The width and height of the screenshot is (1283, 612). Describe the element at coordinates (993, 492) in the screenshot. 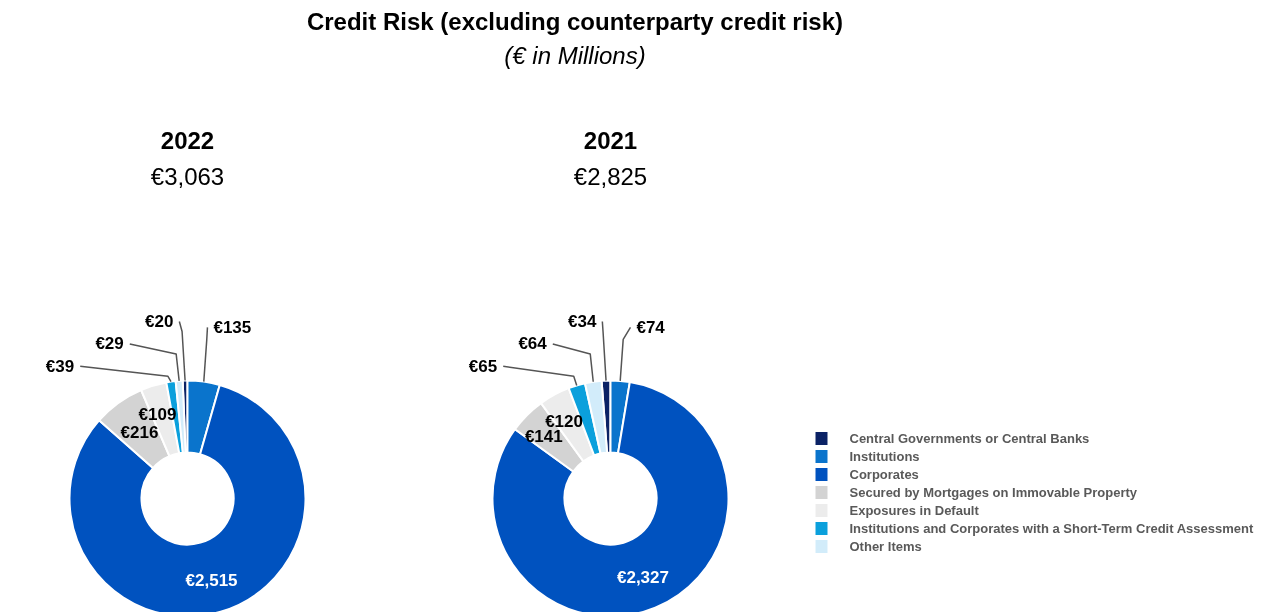

I see `legend-label: Secured by Mortgages on Immovable Property` at that location.